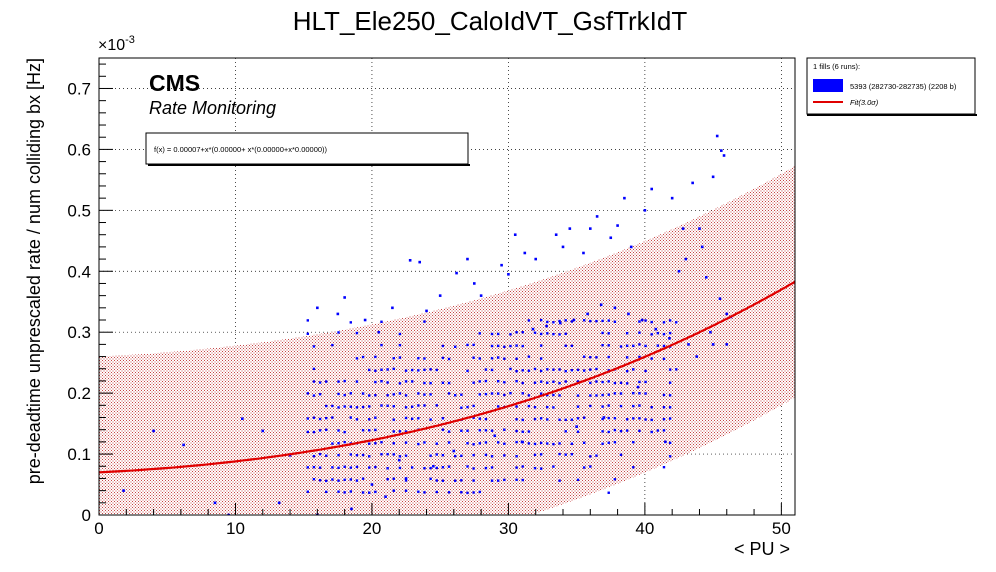 Image resolution: width=996 pixels, height=572 pixels. I want to click on legend-fit-label: Fit(3.0σ), so click(864, 102).